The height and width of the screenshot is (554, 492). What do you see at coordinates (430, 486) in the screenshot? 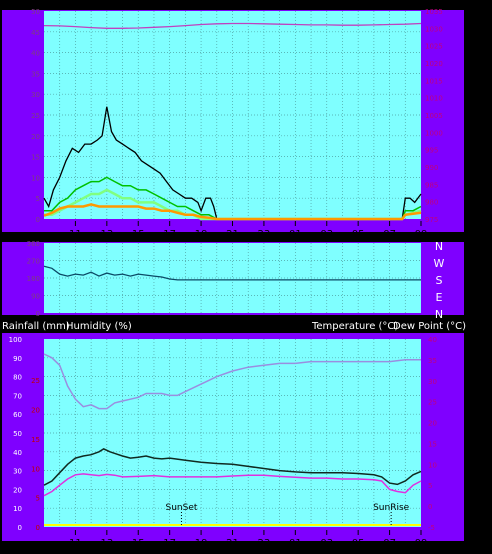
I see `temperature-y-tick-label: 5` at bounding box center [430, 486].